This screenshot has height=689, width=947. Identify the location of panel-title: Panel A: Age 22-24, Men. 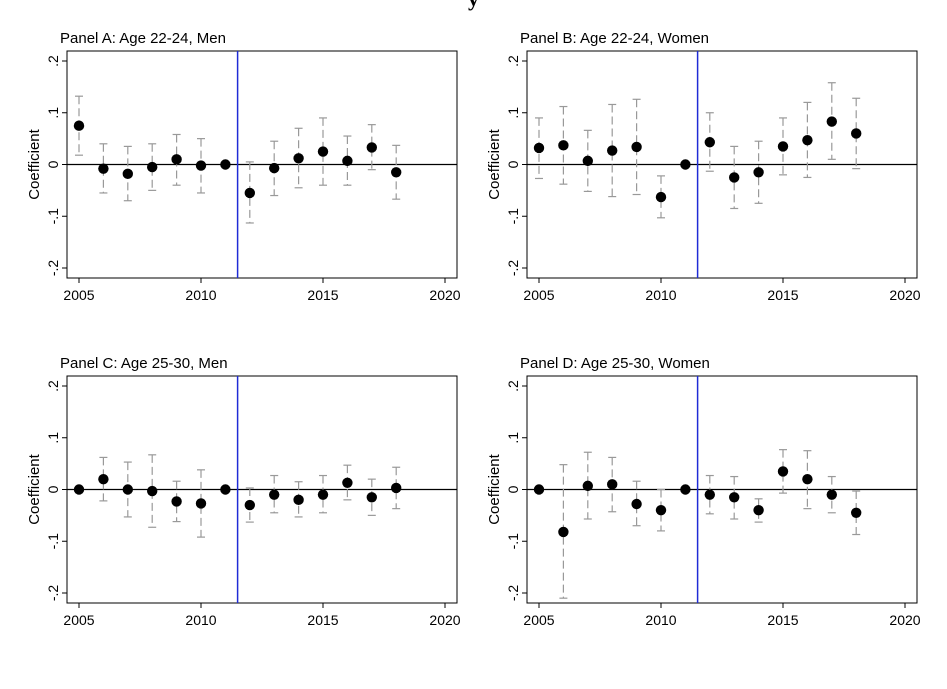
(143, 38).